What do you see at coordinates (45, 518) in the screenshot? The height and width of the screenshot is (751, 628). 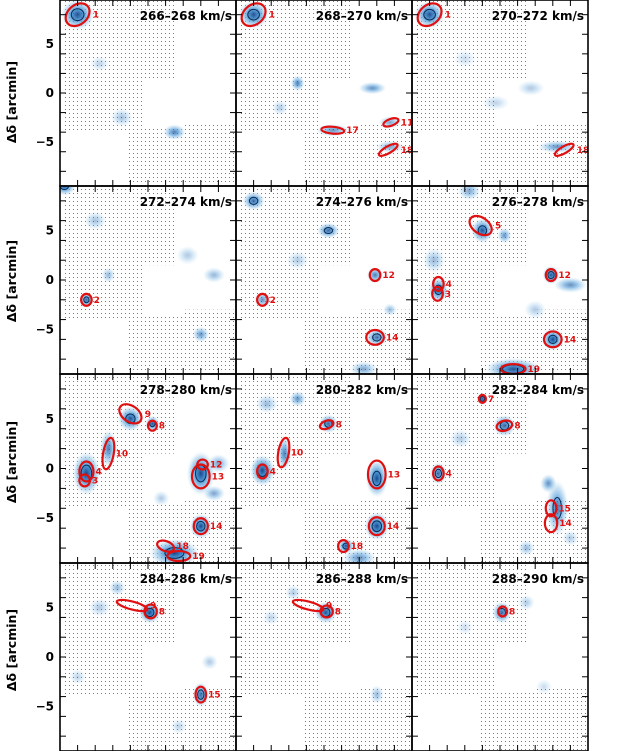 I see `y-tick-label: −5` at bounding box center [45, 518].